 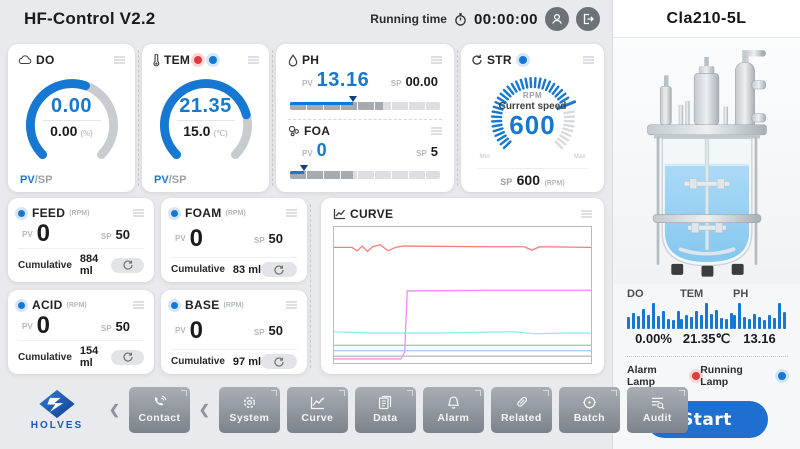 What do you see at coordinates (557, 19) in the screenshot?
I see `user-button` at bounding box center [557, 19].